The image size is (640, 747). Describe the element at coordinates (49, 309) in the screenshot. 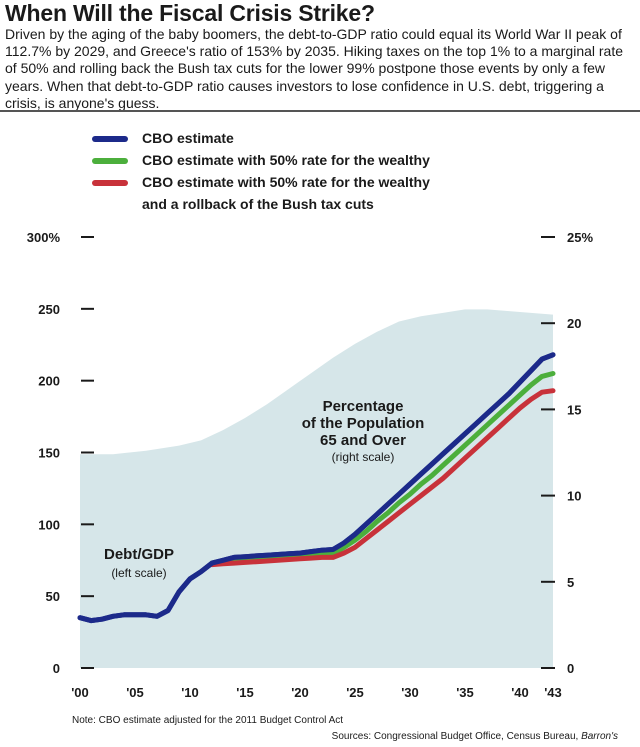

I see `left-axis-tick-label: 250` at that location.